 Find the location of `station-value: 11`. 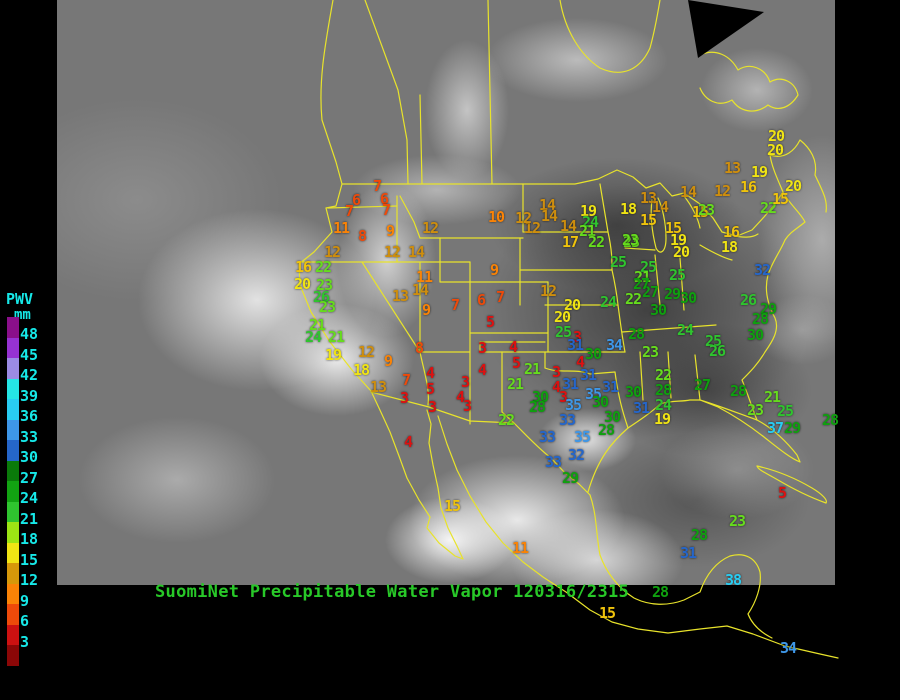

station-value: 11 is located at coordinates (341, 228).